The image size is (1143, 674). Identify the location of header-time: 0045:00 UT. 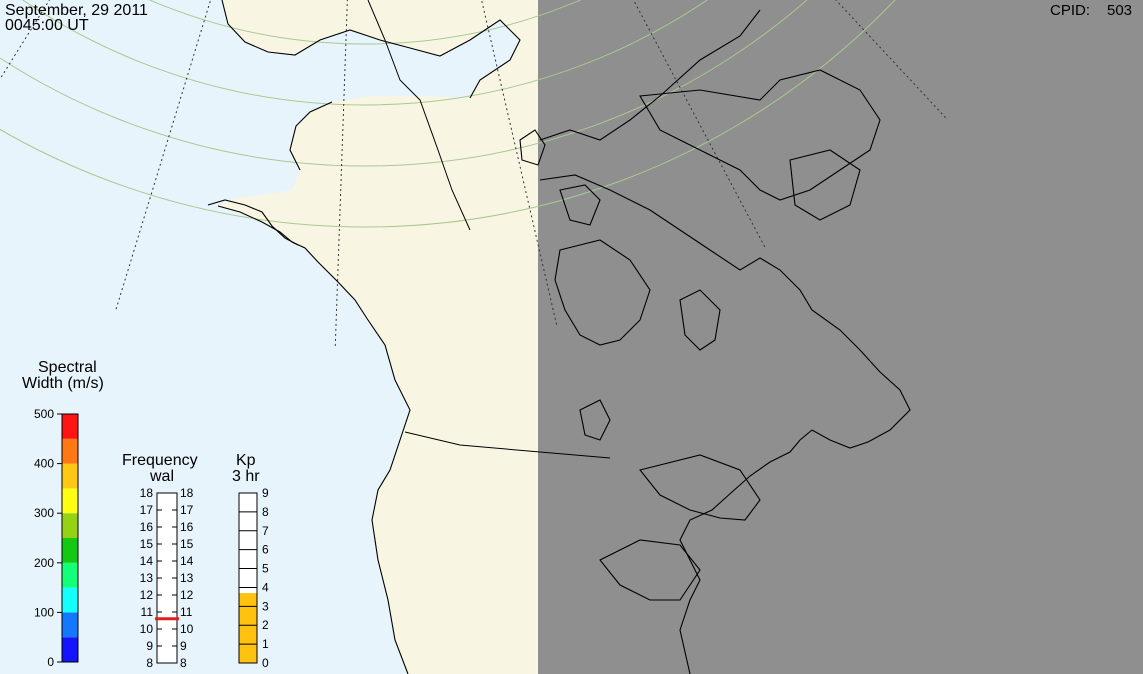
(47, 25).